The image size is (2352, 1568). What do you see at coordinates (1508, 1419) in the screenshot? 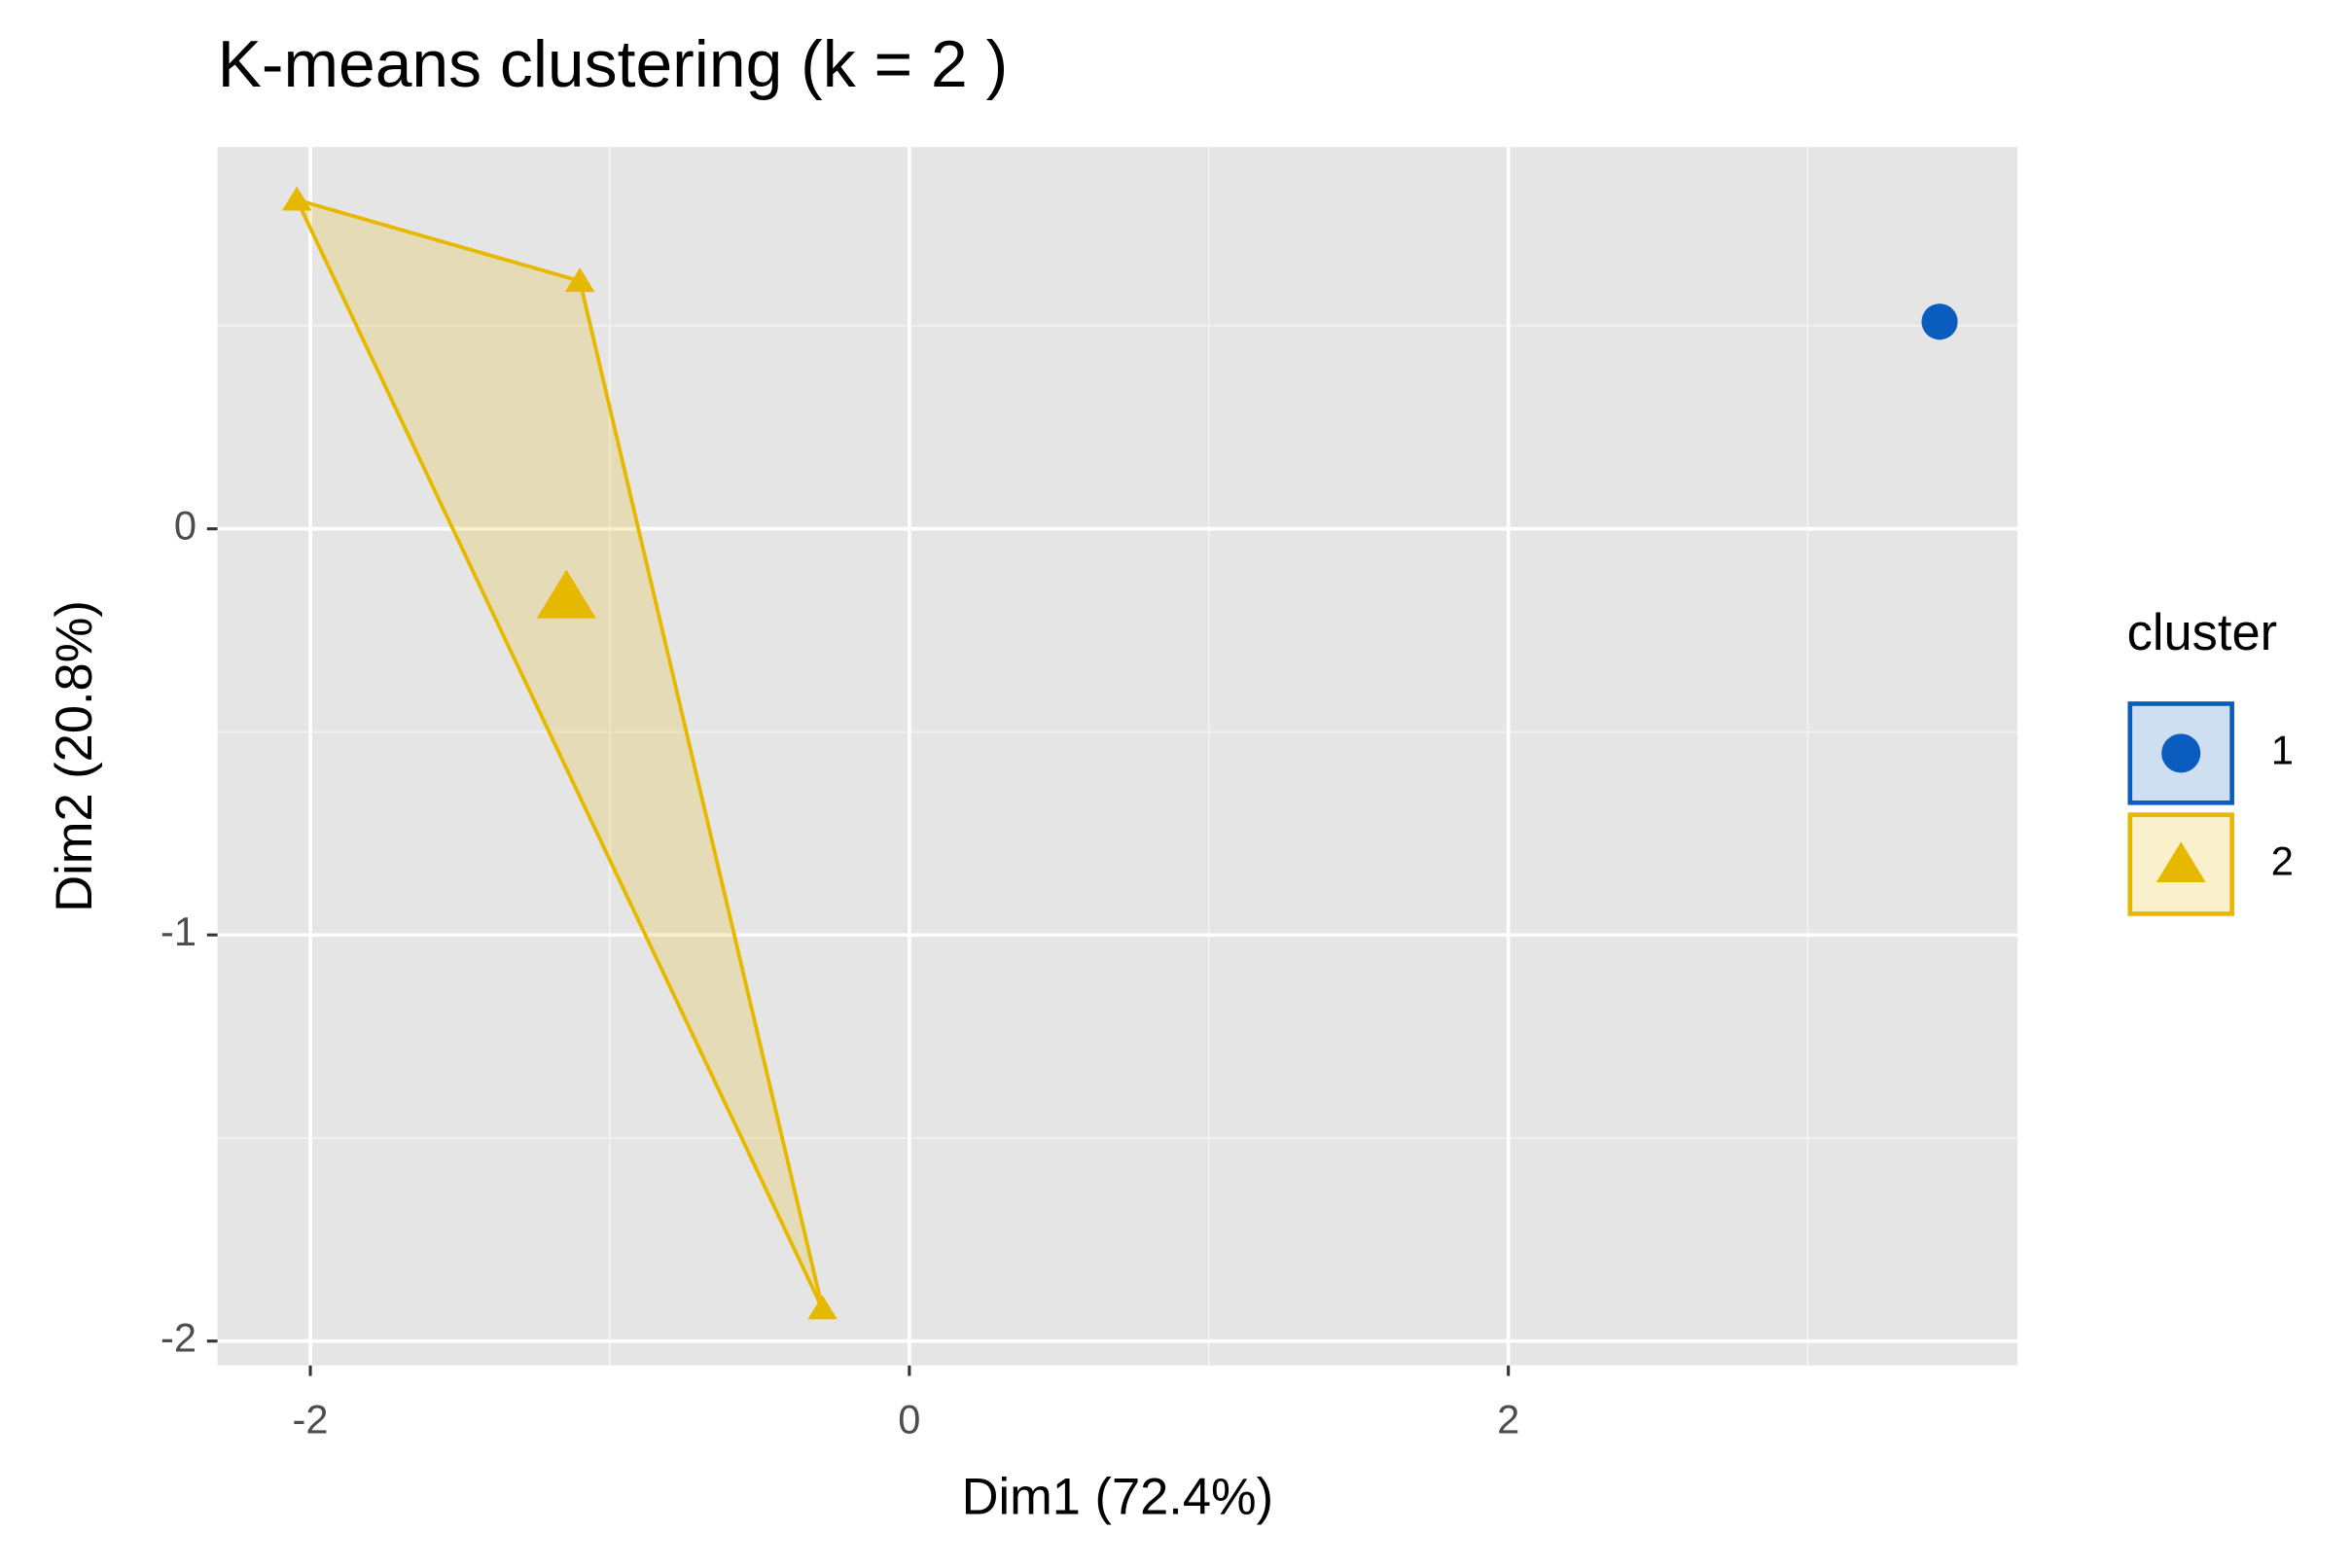
I see `x-tick-label: 2` at bounding box center [1508, 1419].